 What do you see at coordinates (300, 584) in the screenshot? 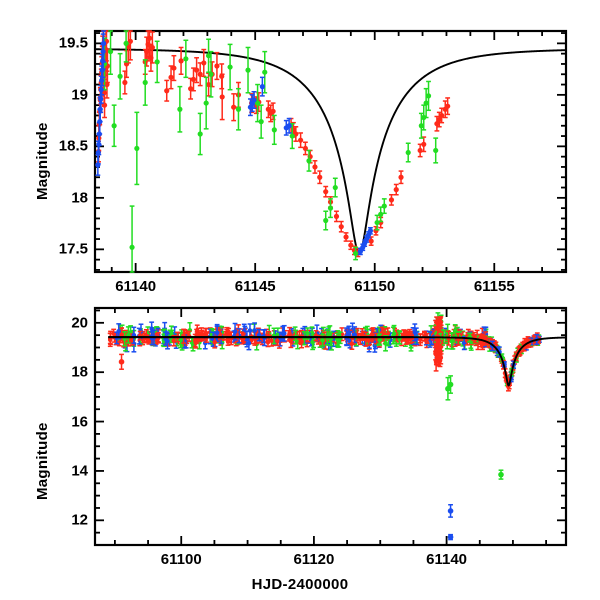
I see `x-axis-title: HJD-2400000` at bounding box center [300, 584].